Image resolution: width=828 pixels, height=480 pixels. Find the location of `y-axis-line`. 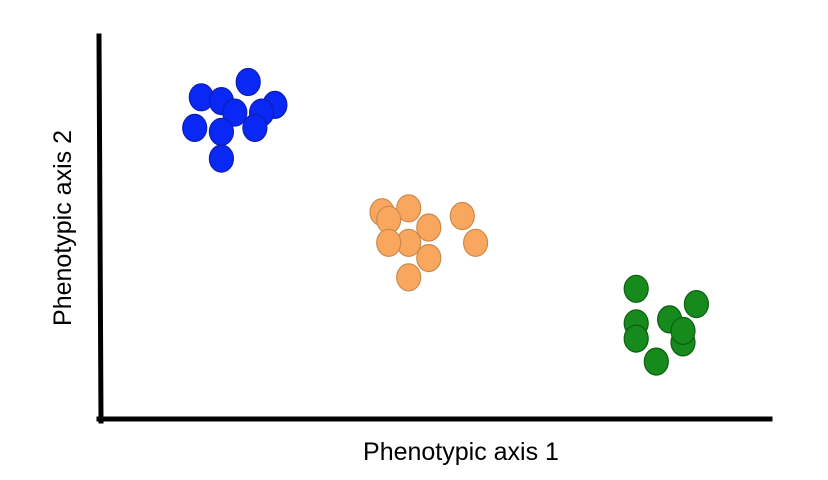

y-axis-line is located at coordinates (100, 228).